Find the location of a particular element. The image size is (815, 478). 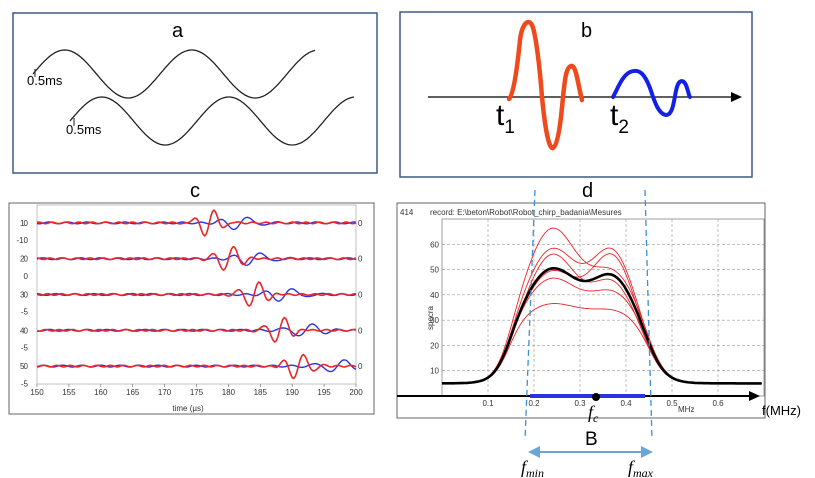

time-marker-upper: 0.5ms is located at coordinates (45, 80).